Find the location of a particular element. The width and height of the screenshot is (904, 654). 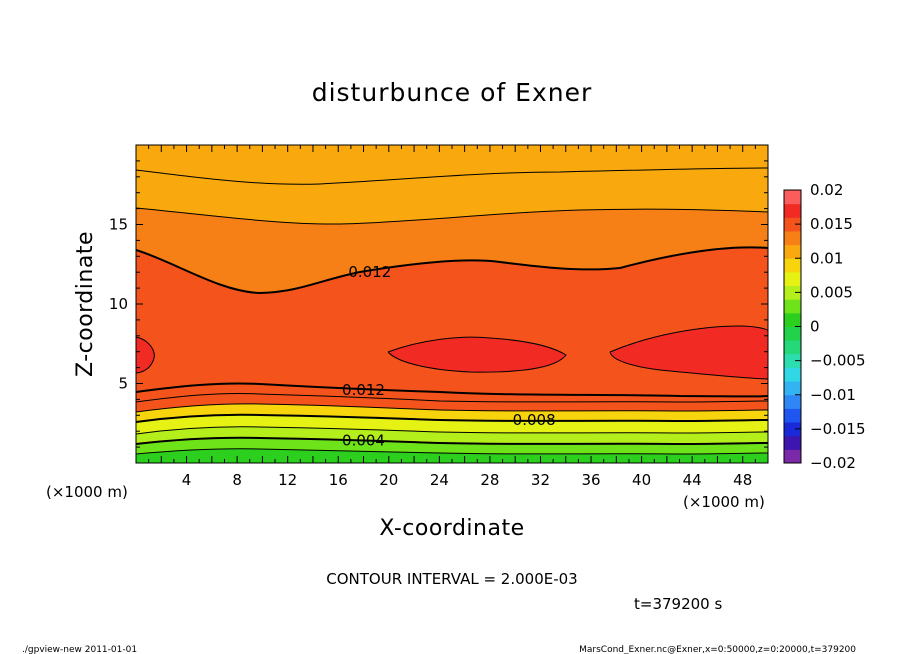

x-tick-label: 48 is located at coordinates (742, 480).